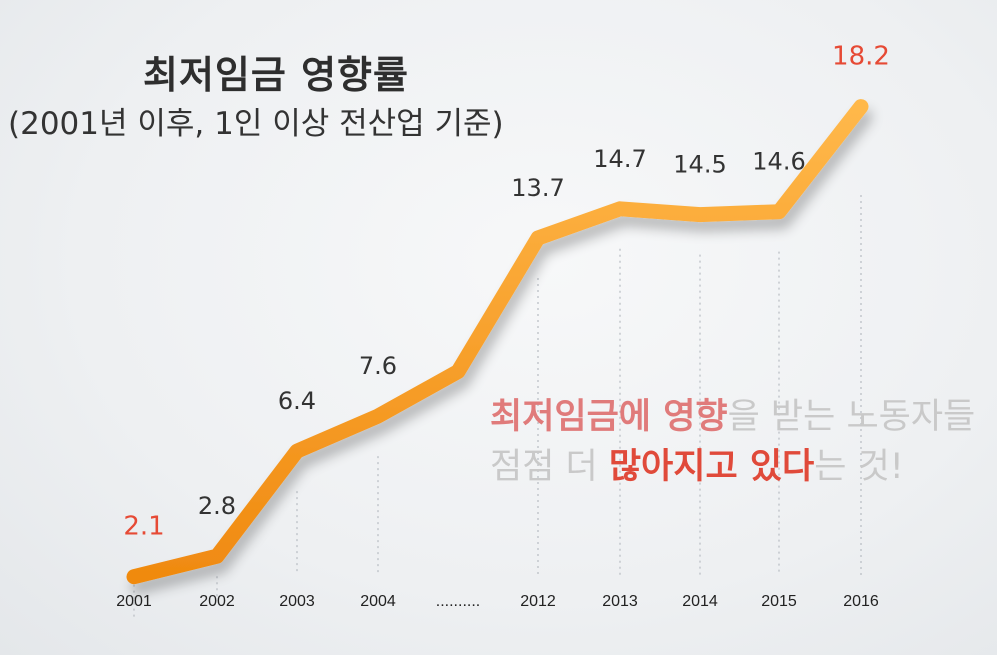 Image resolution: width=997 pixels, height=655 pixels. I want to click on annotation-segment: 는 것!, so click(859, 467).